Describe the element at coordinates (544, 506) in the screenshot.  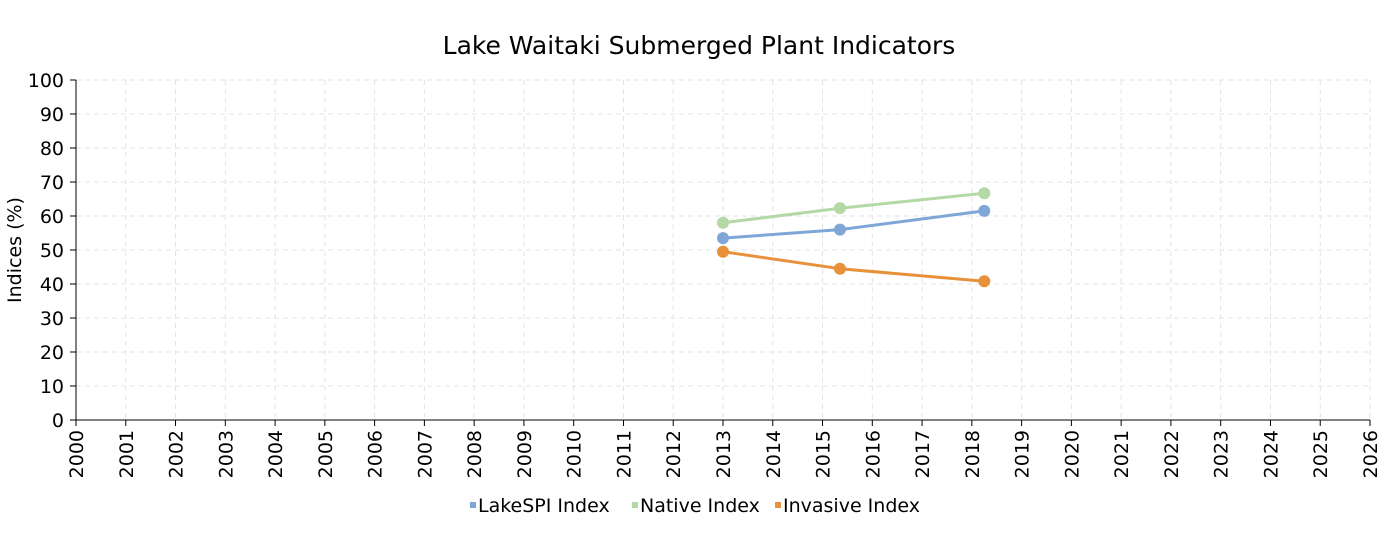
I see `legend-label-lakespi-index: LakeSPI Index` at that location.